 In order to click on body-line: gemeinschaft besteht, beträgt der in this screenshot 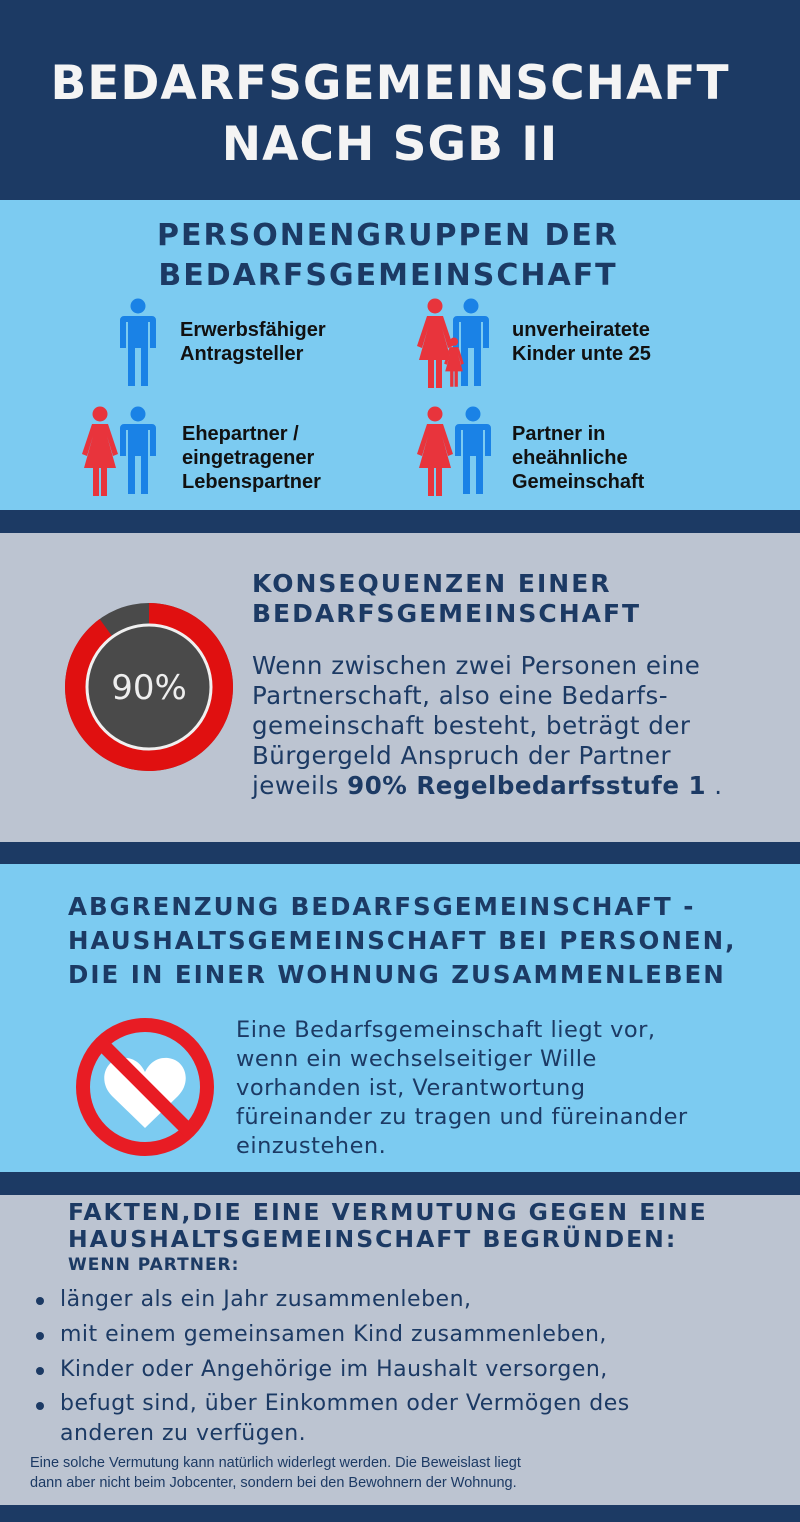, I will do `click(471, 725)`.